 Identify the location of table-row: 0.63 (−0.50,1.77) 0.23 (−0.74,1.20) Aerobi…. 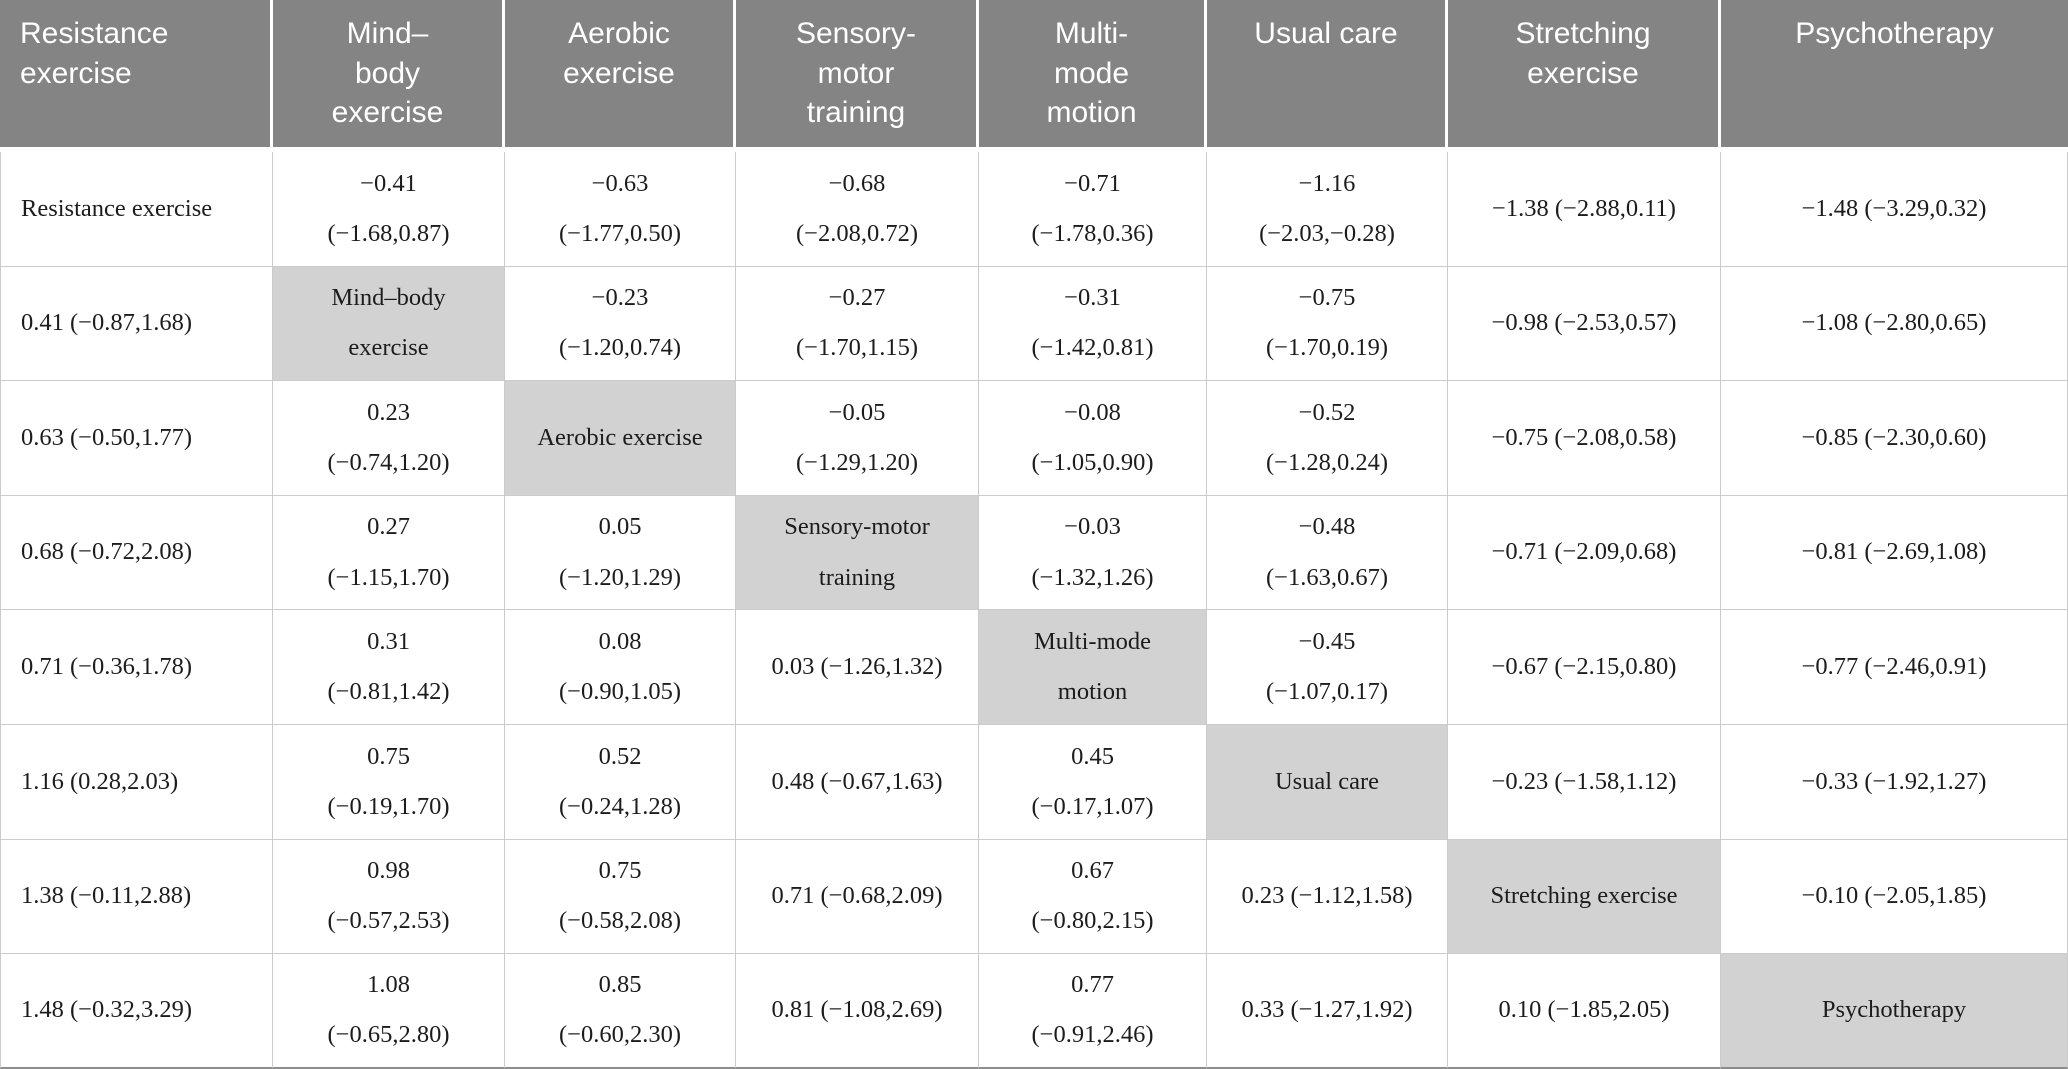
(1034, 438).